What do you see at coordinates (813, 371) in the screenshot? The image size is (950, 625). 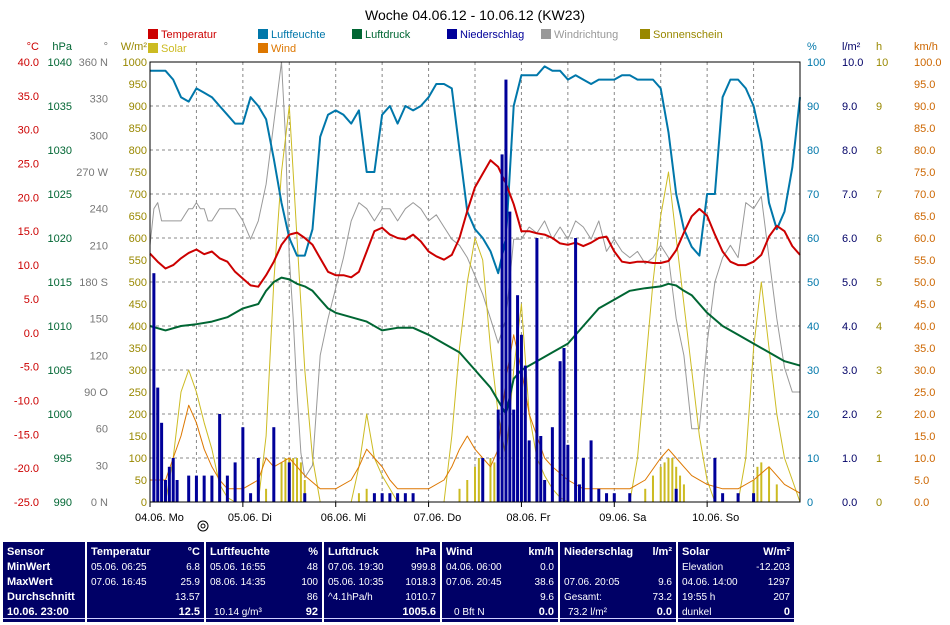 I see `right-axis-tick-label: 30` at bounding box center [813, 371].